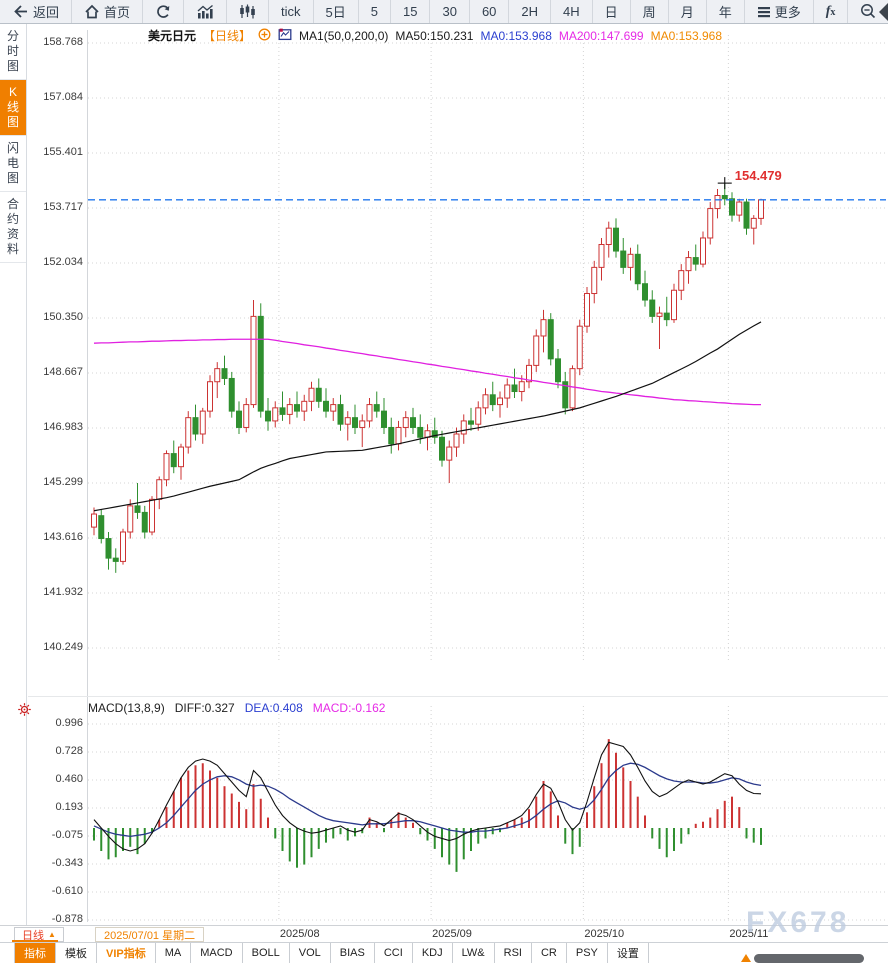 The width and height of the screenshot is (888, 963). Describe the element at coordinates (433, 953) in the screenshot. I see `indicator-tab-9: KDJ` at that location.